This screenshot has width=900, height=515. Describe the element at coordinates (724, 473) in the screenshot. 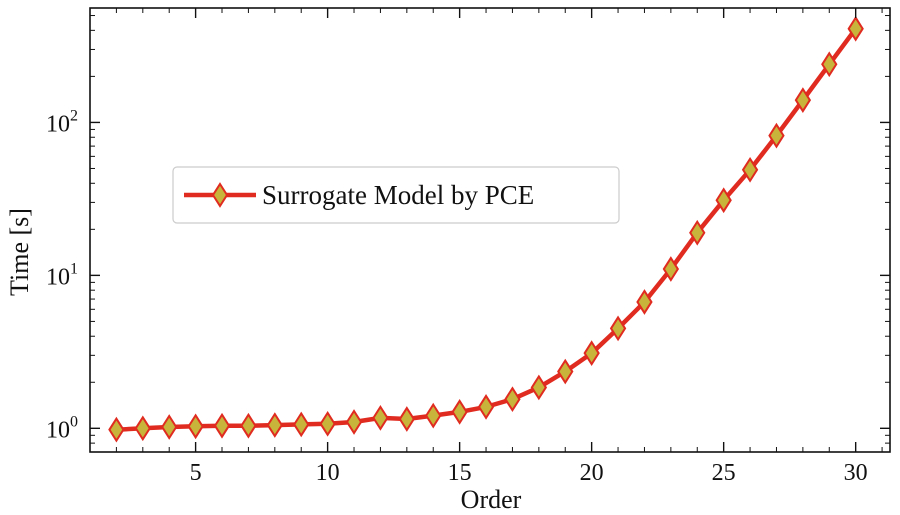

I see `x-tick-label: 25` at that location.